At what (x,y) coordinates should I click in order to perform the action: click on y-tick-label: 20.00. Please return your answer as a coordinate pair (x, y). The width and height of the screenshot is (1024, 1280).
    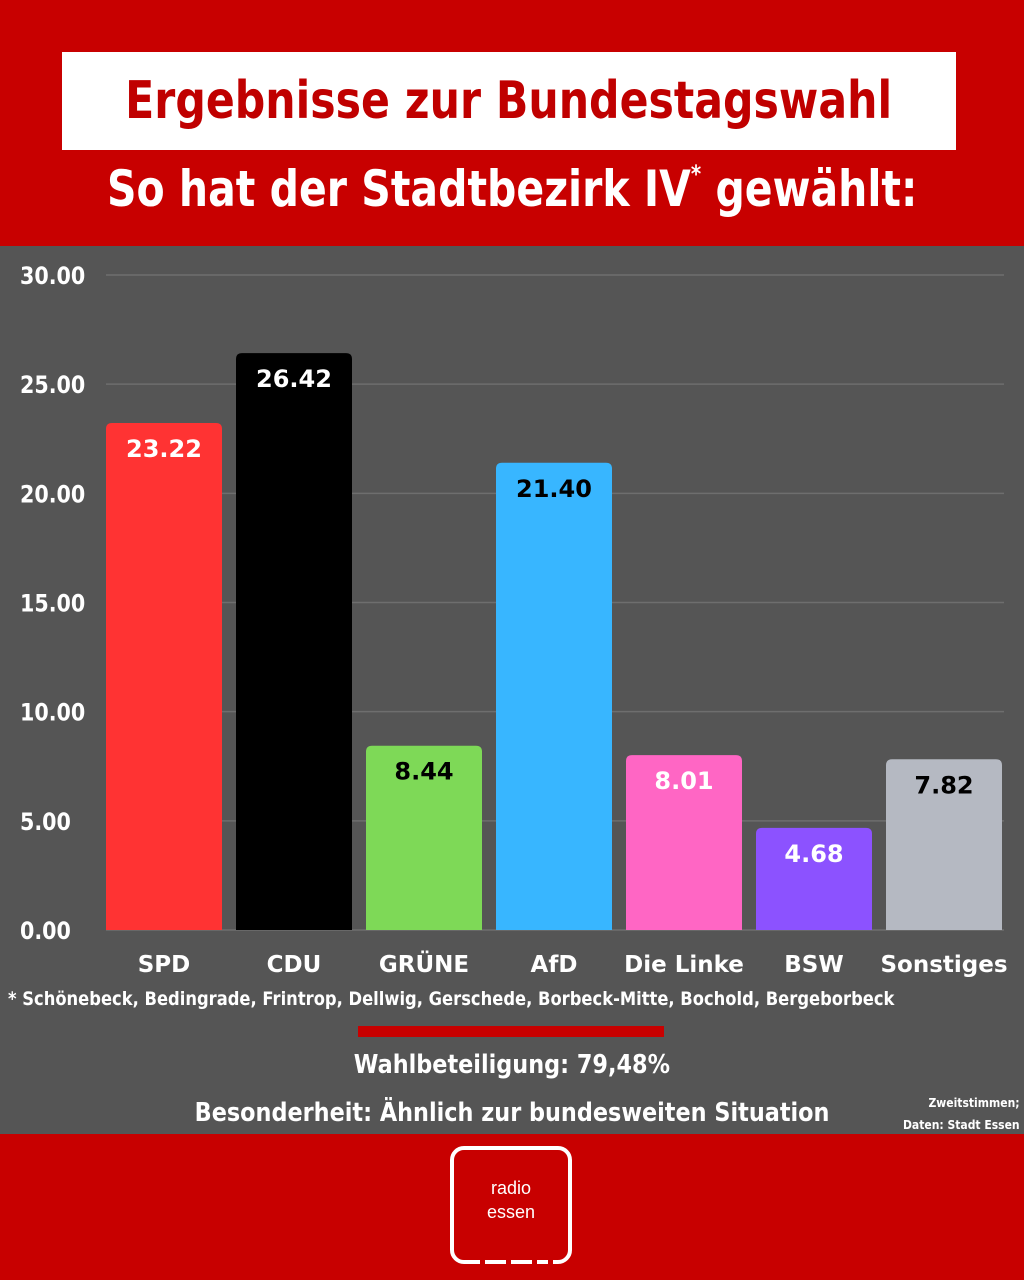
    Looking at the image, I should click on (52, 495).